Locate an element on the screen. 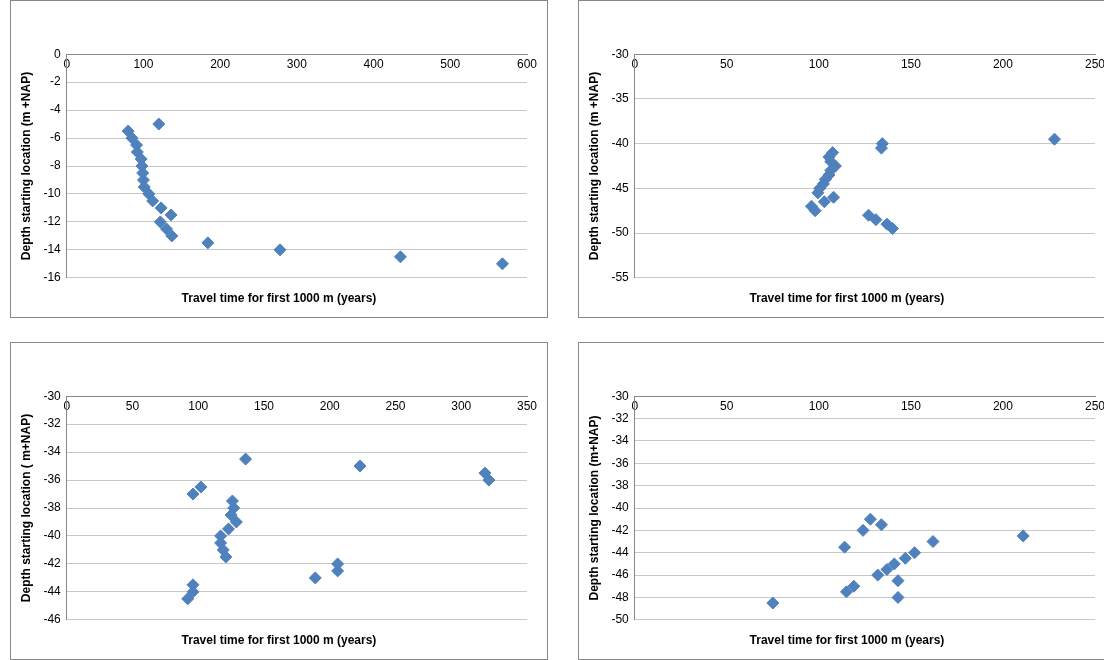  x-tick-label: 500 is located at coordinates (450, 63).